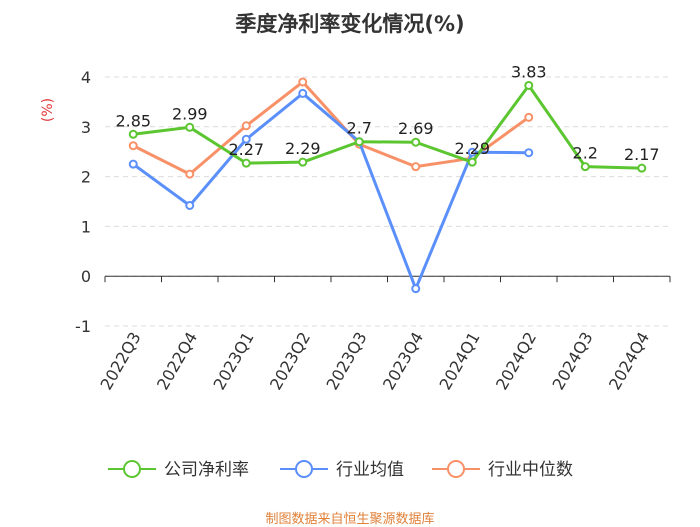  Describe the element at coordinates (530, 470) in the screenshot. I see `legend-label: 行业中位数` at that location.